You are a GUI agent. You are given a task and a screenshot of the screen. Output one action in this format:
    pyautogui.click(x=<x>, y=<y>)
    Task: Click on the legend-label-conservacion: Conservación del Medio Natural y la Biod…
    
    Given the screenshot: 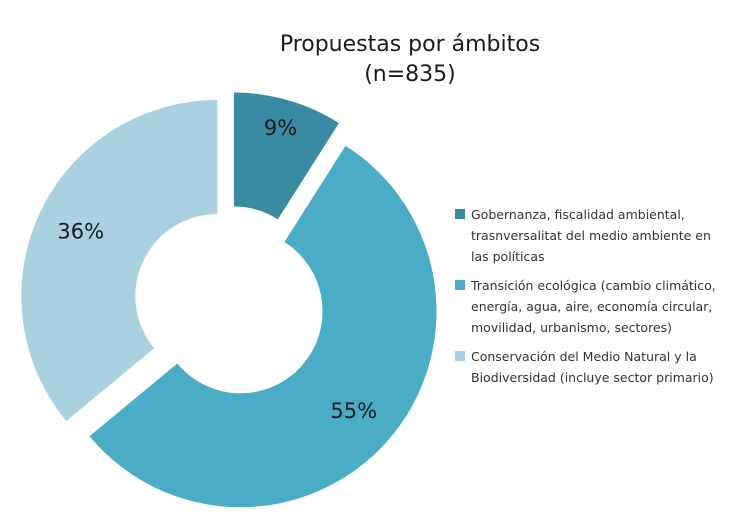 What is the action you would take?
    pyautogui.click(x=592, y=367)
    